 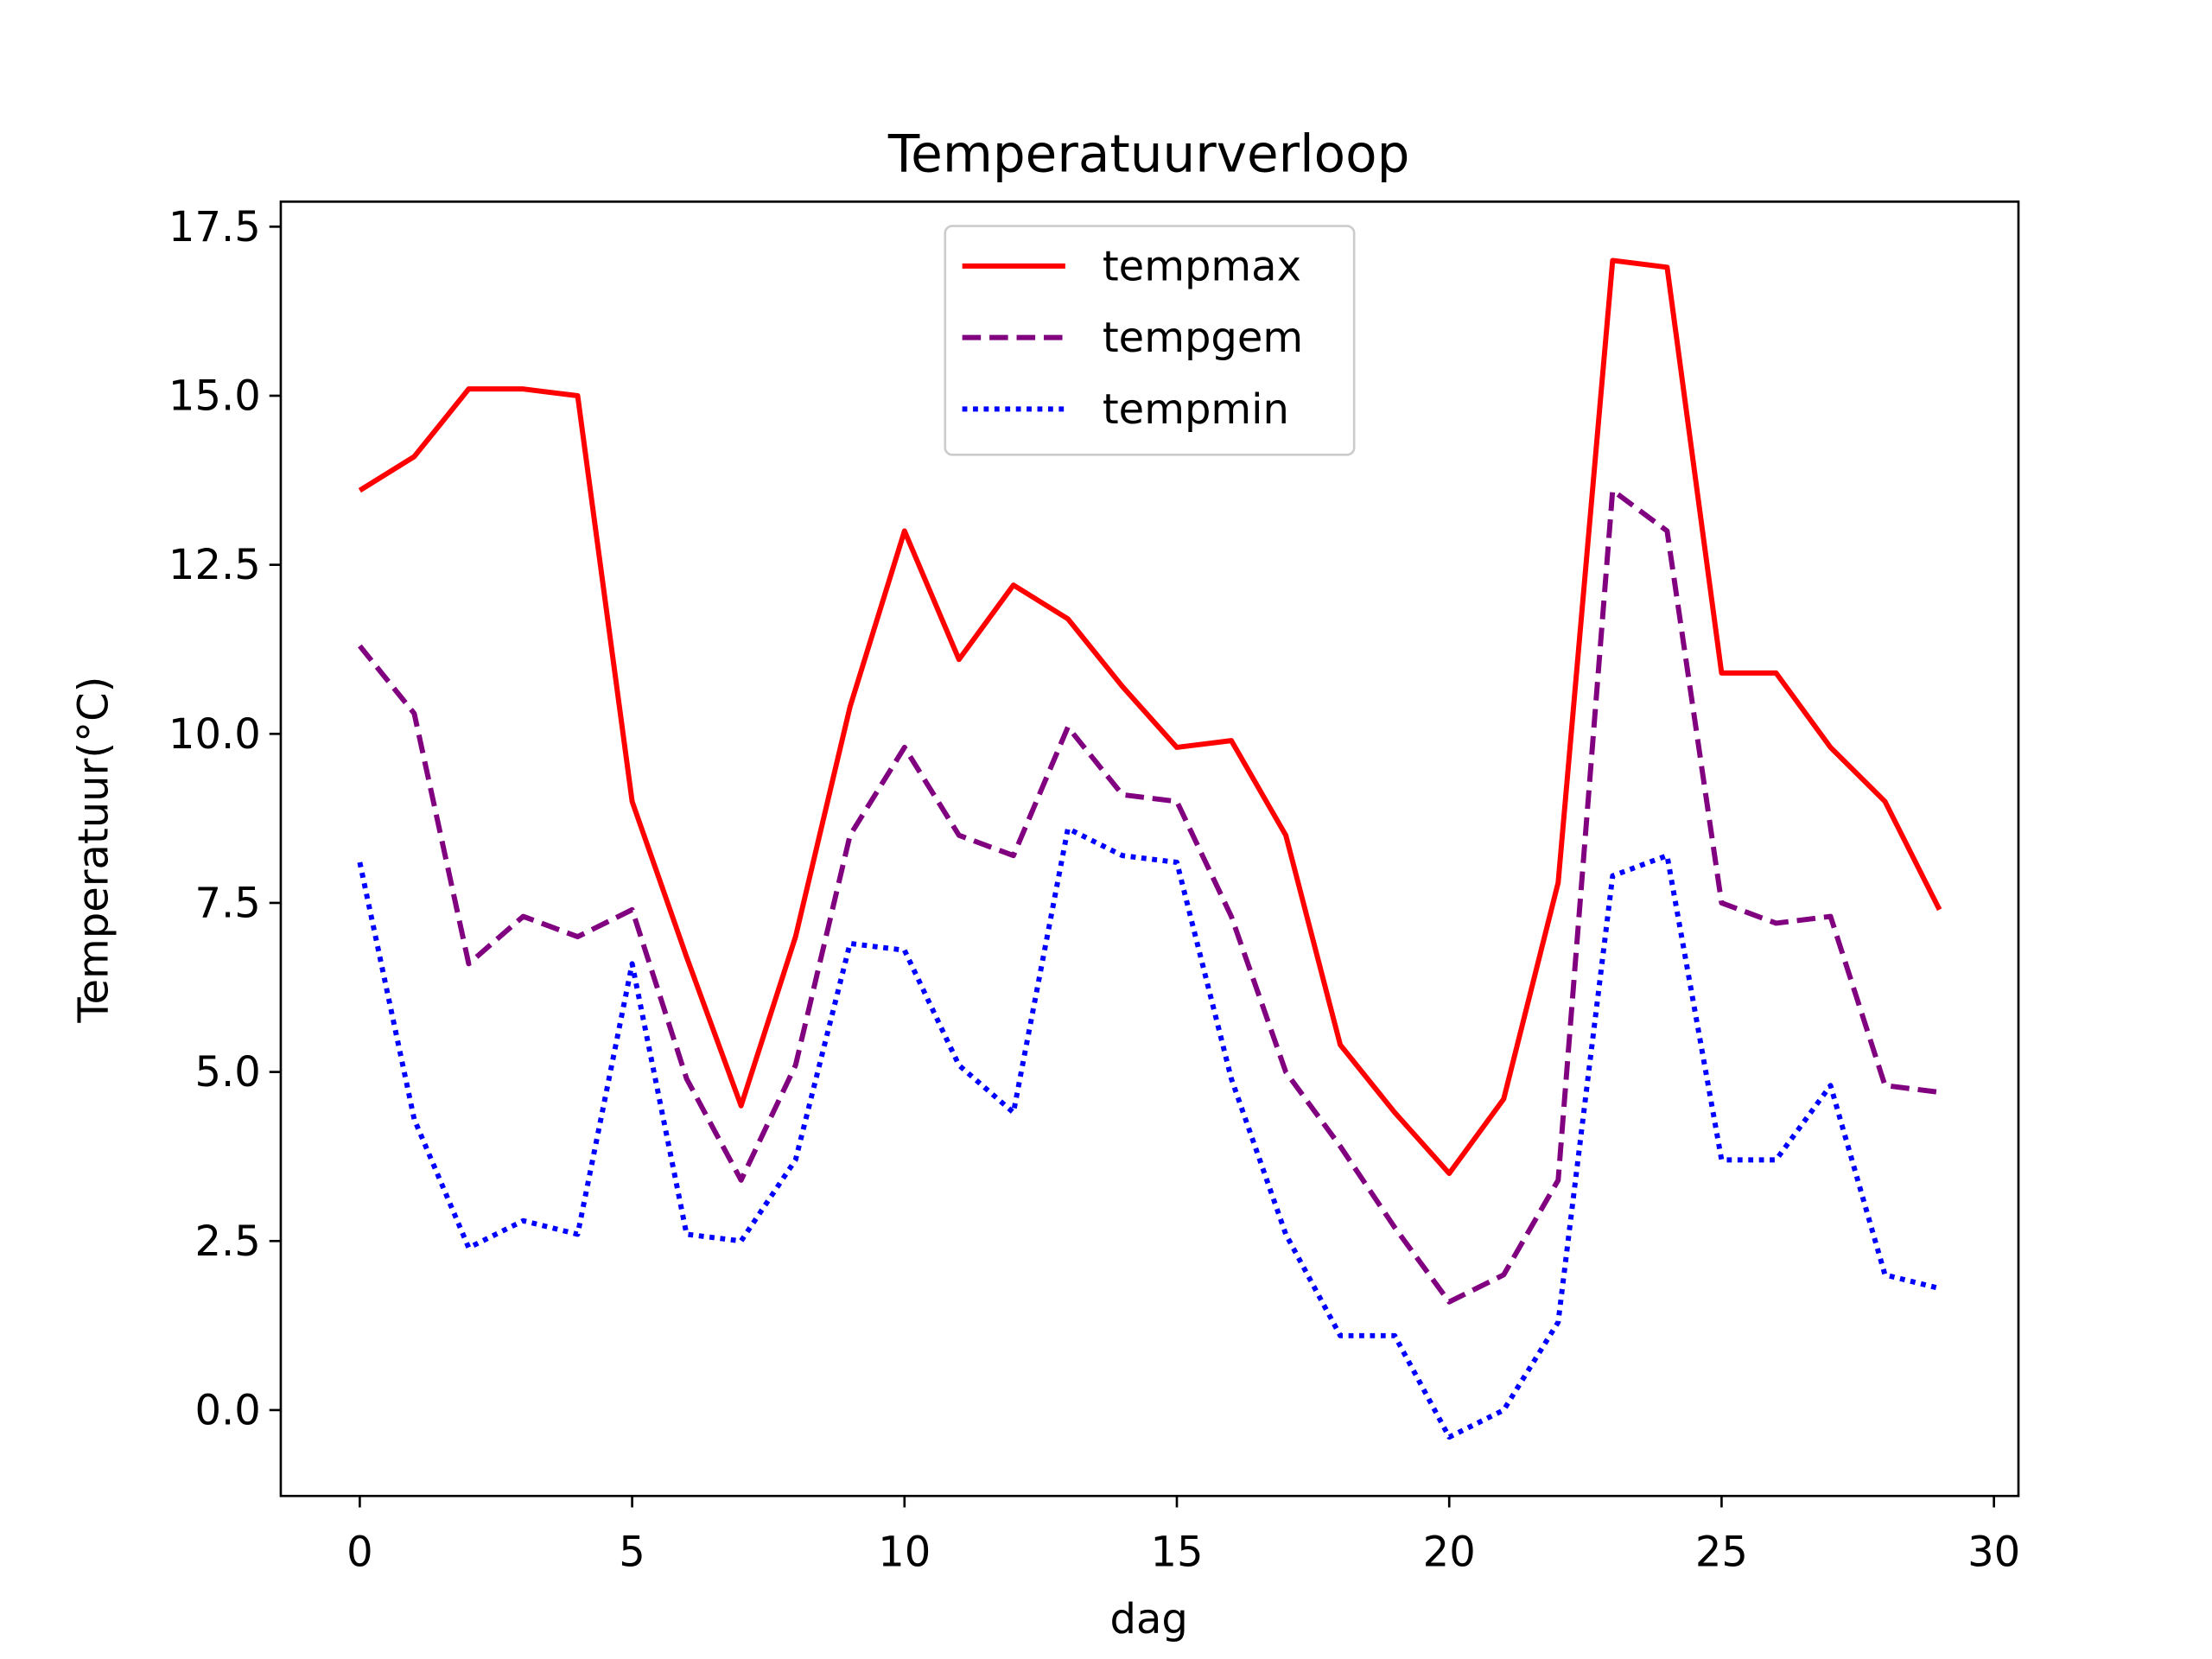 I want to click on x-tick-label: 10, so click(x=905, y=1552).